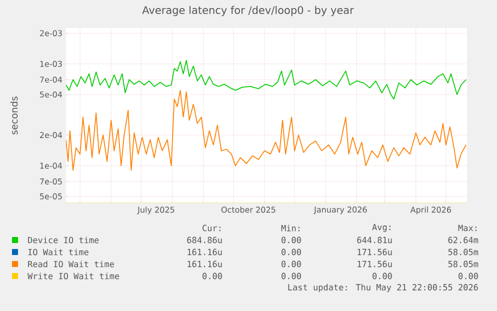  What do you see at coordinates (51, 33) in the screenshot?
I see `y-tick-label: 2e-03` at bounding box center [51, 33].